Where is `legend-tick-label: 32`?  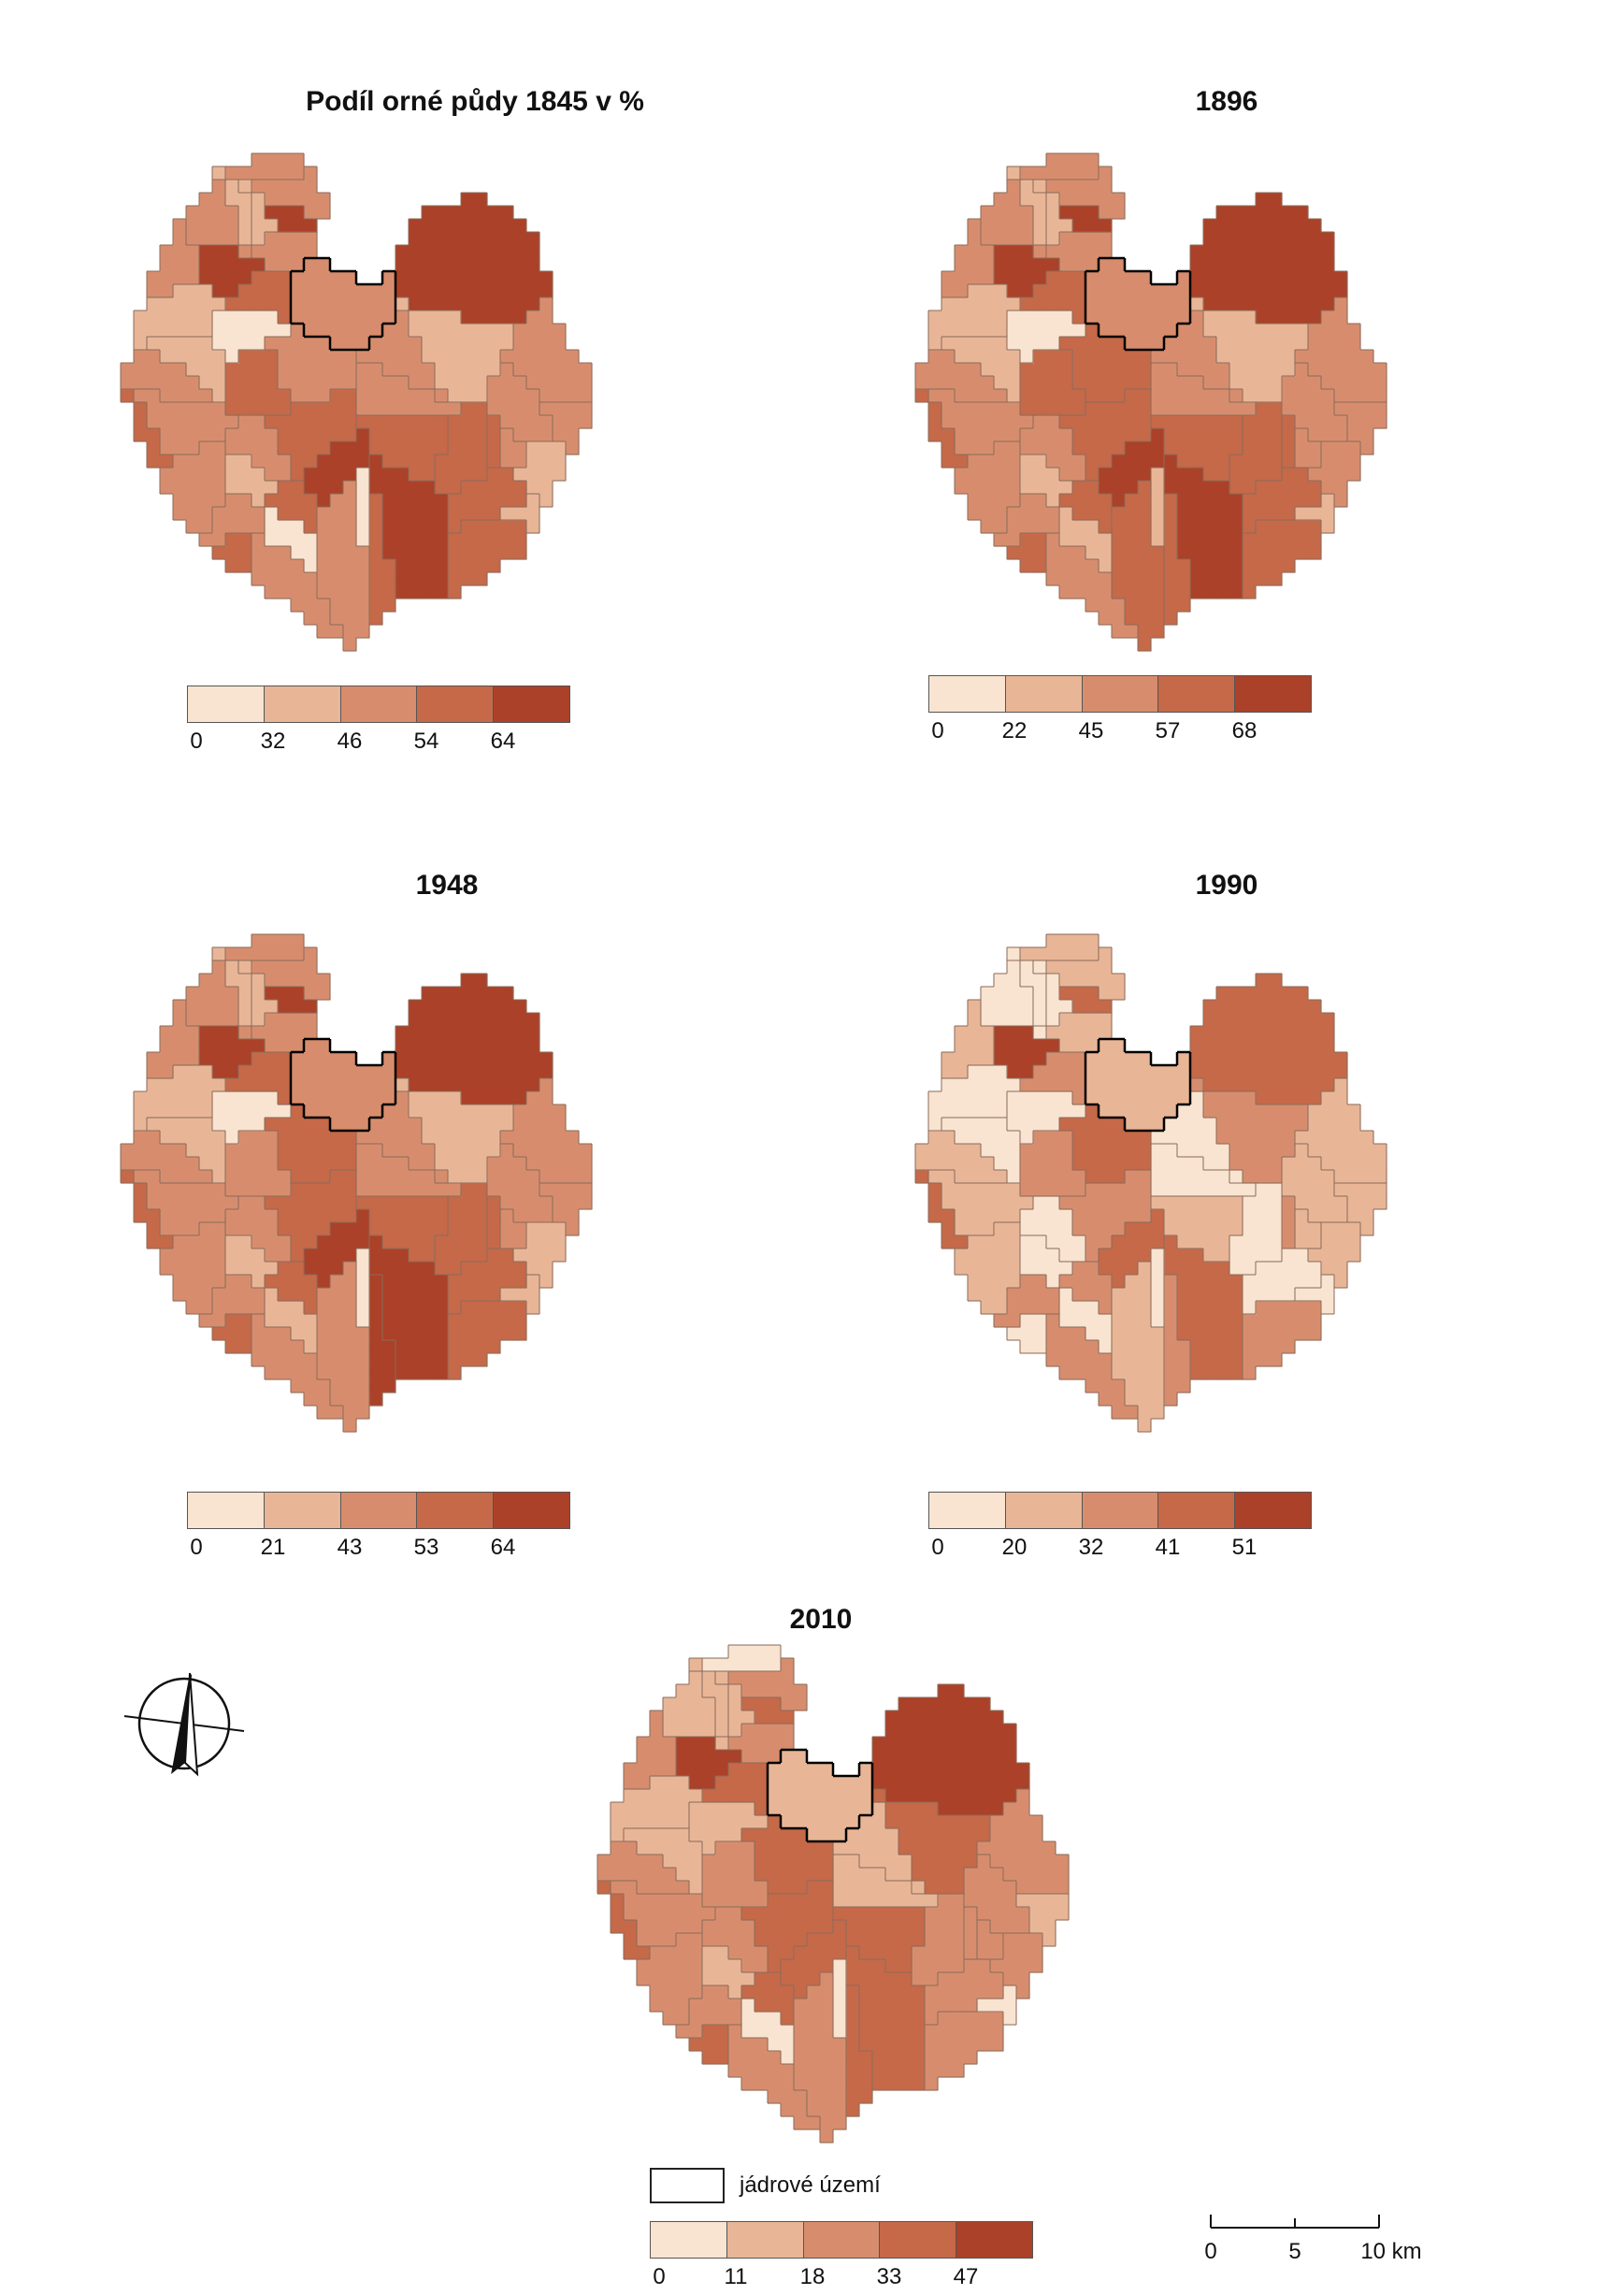
legend-tick-label: 32 is located at coordinates (1091, 1547).